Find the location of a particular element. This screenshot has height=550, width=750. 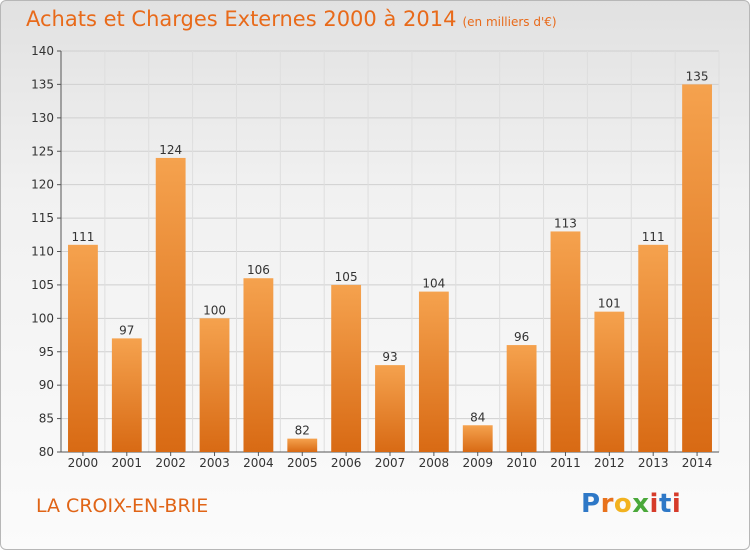

value-label: 113 is located at coordinates (565, 223).